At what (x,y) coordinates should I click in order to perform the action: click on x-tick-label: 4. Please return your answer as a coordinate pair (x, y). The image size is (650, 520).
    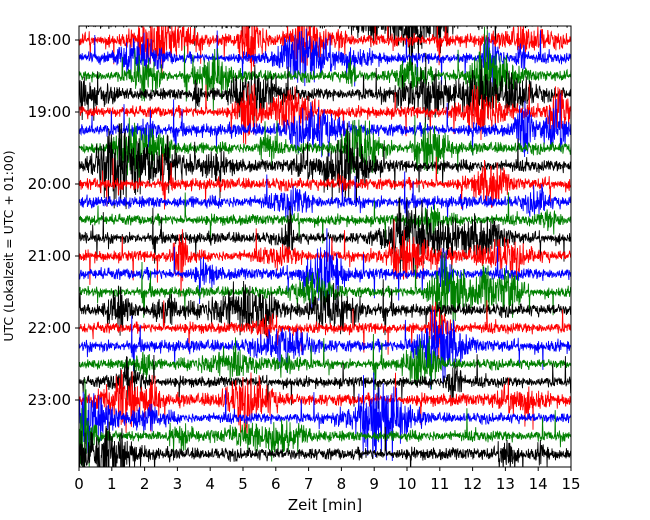
    Looking at the image, I should click on (210, 484).